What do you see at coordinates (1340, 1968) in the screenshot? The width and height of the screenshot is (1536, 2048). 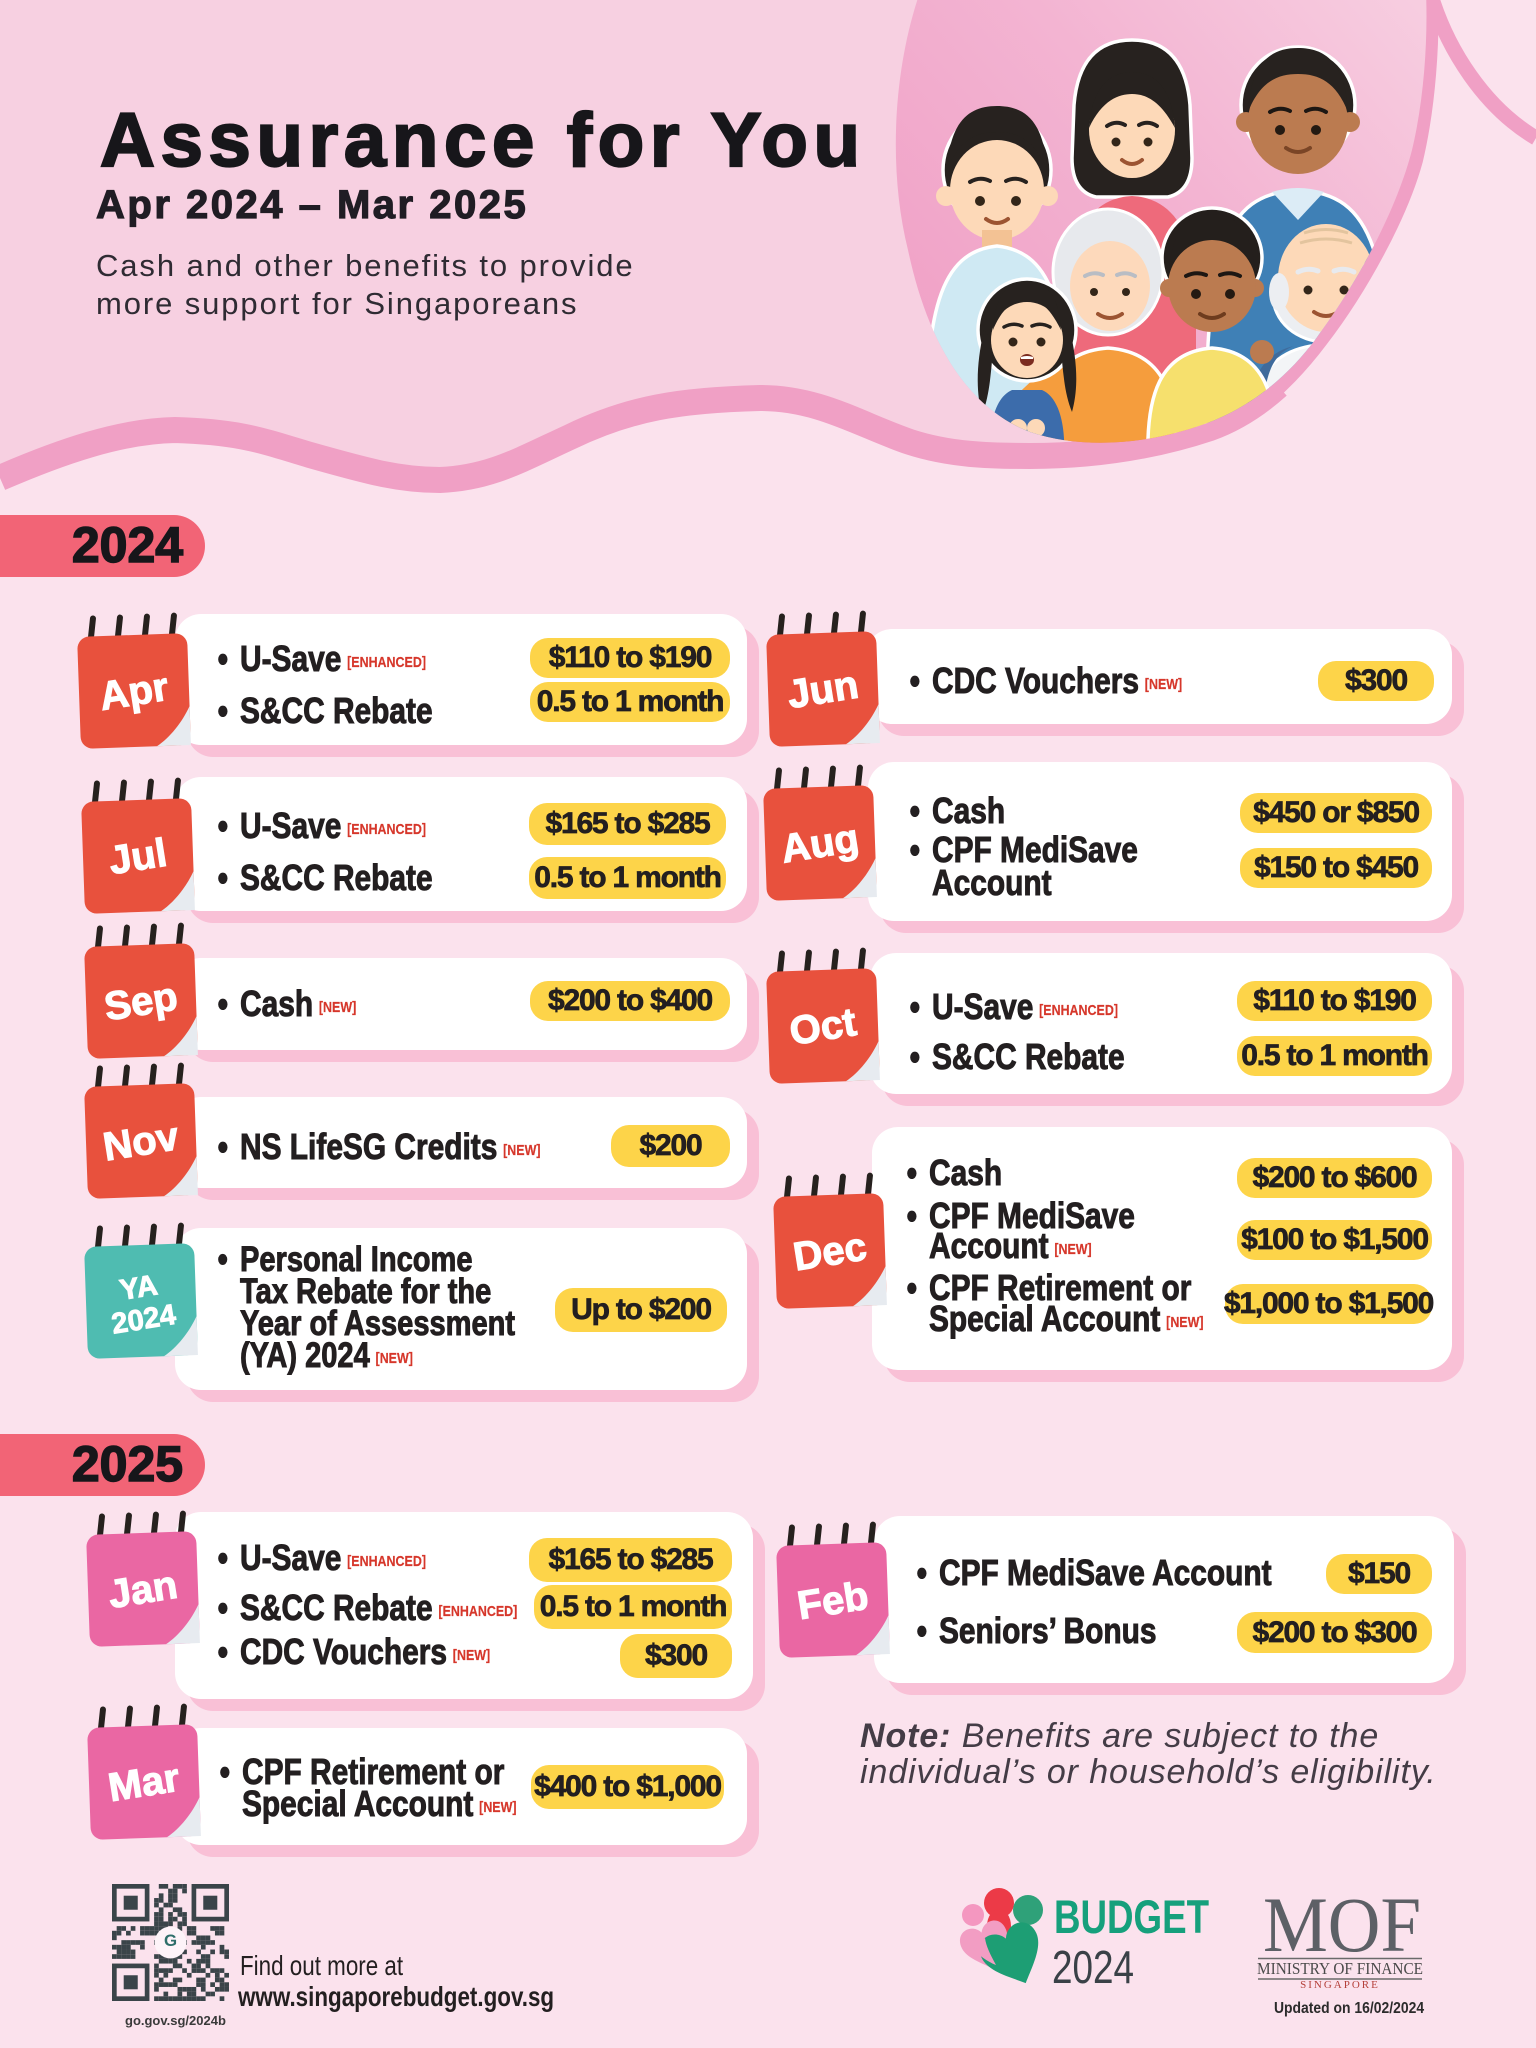 I see `svg-text: MINISTRY OF FINANCE` at bounding box center [1340, 1968].